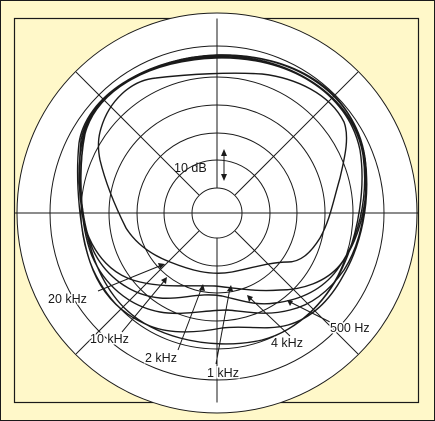 The height and width of the screenshot is (421, 435). Describe the element at coordinates (161, 266) in the screenshot. I see `arrowhead-20-khz` at that location.